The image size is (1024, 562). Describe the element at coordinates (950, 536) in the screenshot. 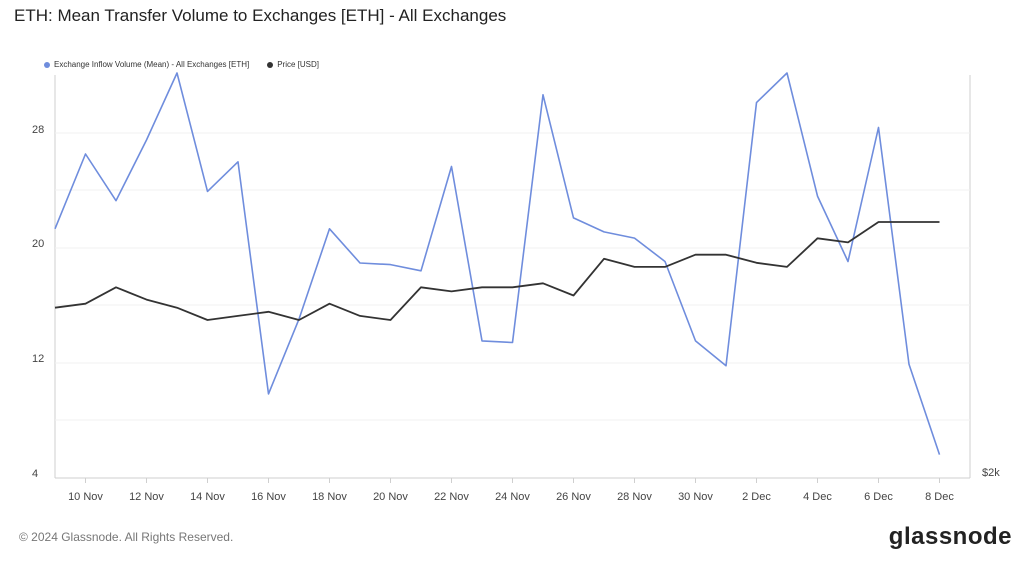

I see `brand-logo: glassnode` at that location.